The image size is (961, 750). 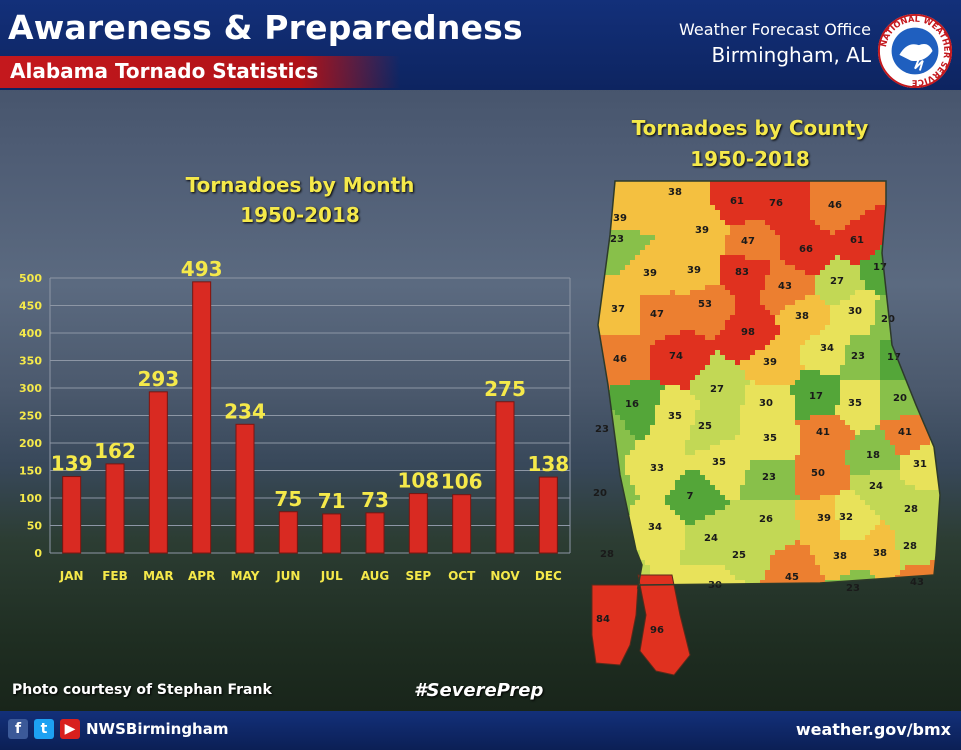 I want to click on county-count-label: 47, so click(x=748, y=241).